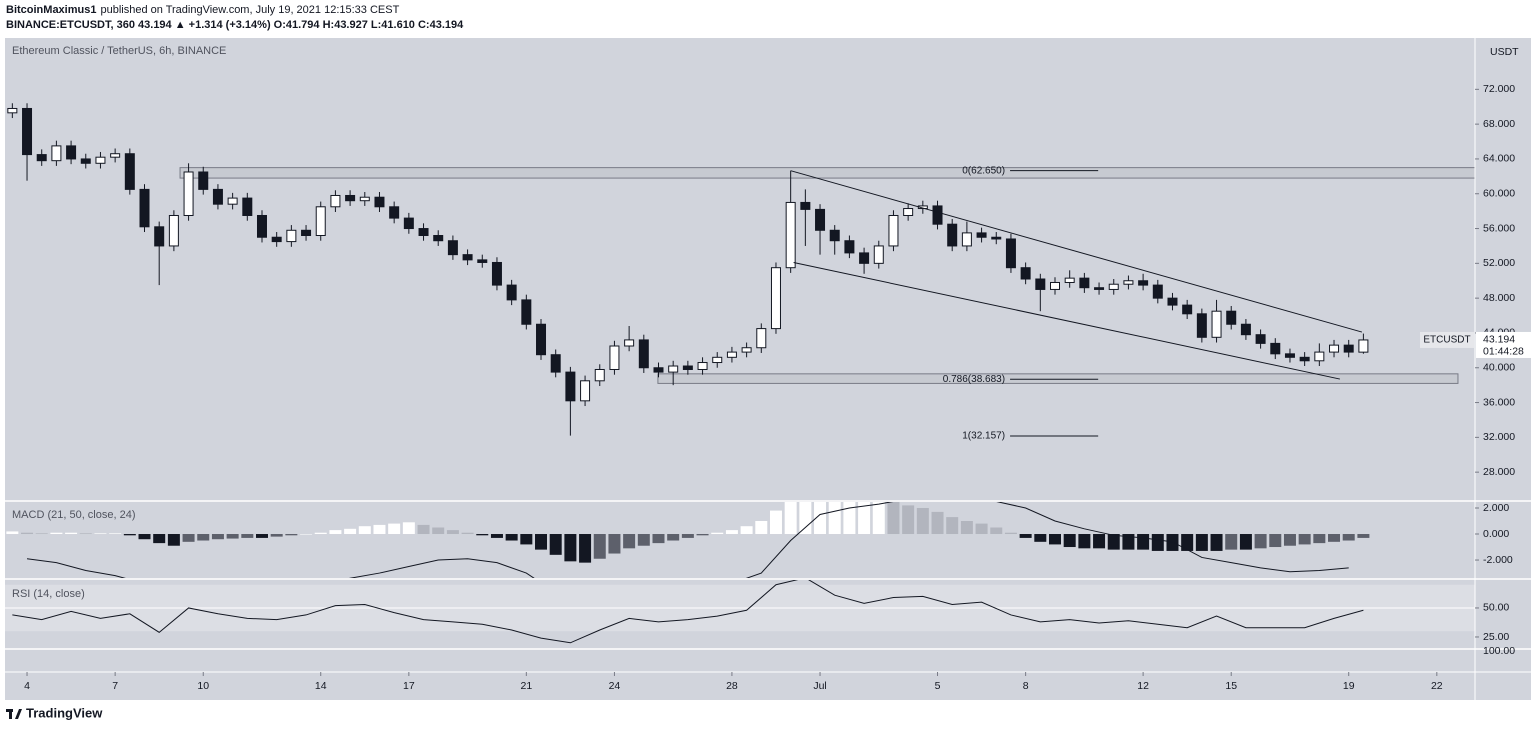 The image size is (1536, 729). I want to click on x-tick-label: 28, so click(732, 686).